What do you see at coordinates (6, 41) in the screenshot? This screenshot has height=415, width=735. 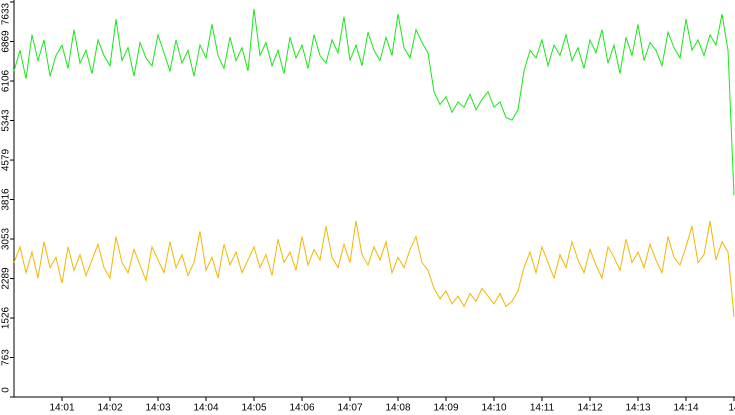 I see `y-tick-label: 6869` at bounding box center [6, 41].